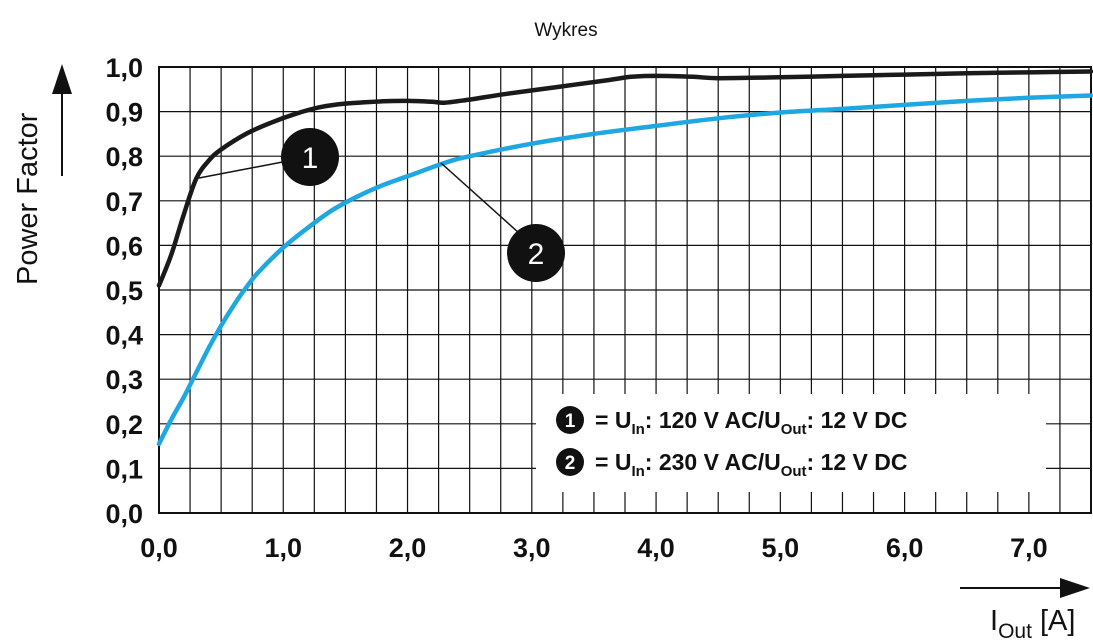 This screenshot has height=643, width=1093. I want to click on legend-label-1: = UIn: 120 V AC/UOut: 12 V DC, so click(751, 422).